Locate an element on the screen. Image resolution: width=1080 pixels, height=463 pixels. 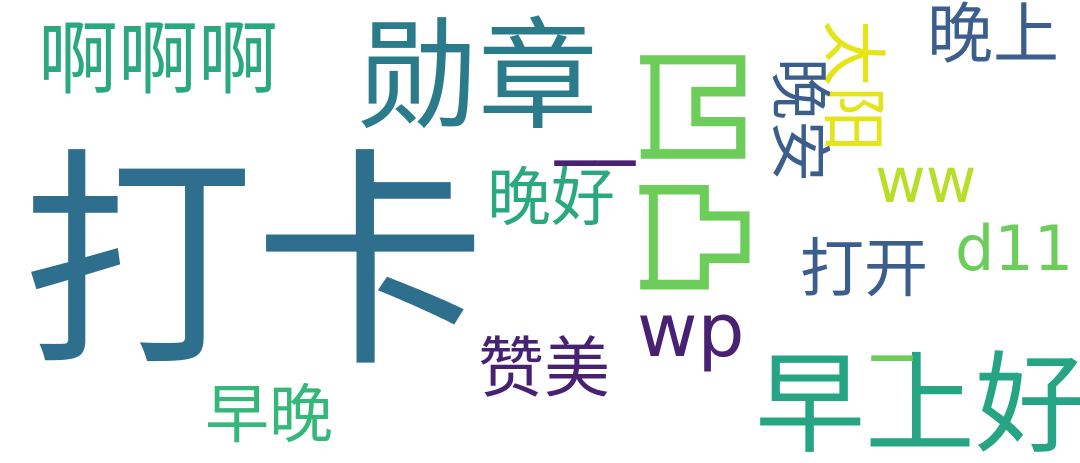
word-wanan: 晚安 is located at coordinates (799, 120).